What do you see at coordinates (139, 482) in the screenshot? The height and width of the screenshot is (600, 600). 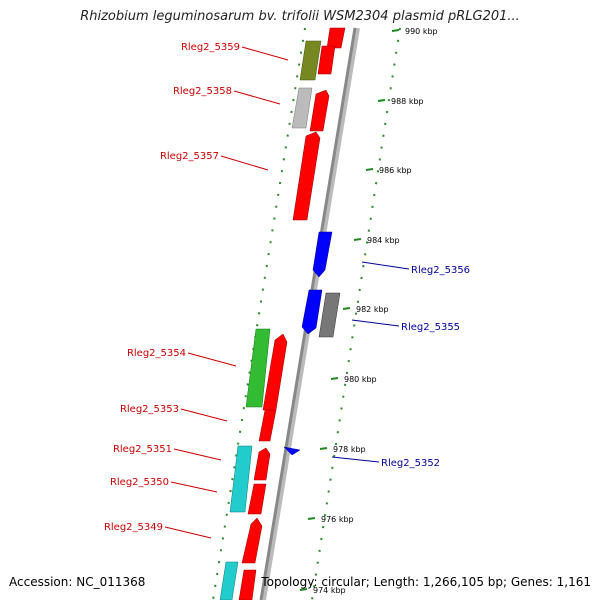 I see `forward-gene-label: Rleg2_5350` at bounding box center [139, 482].